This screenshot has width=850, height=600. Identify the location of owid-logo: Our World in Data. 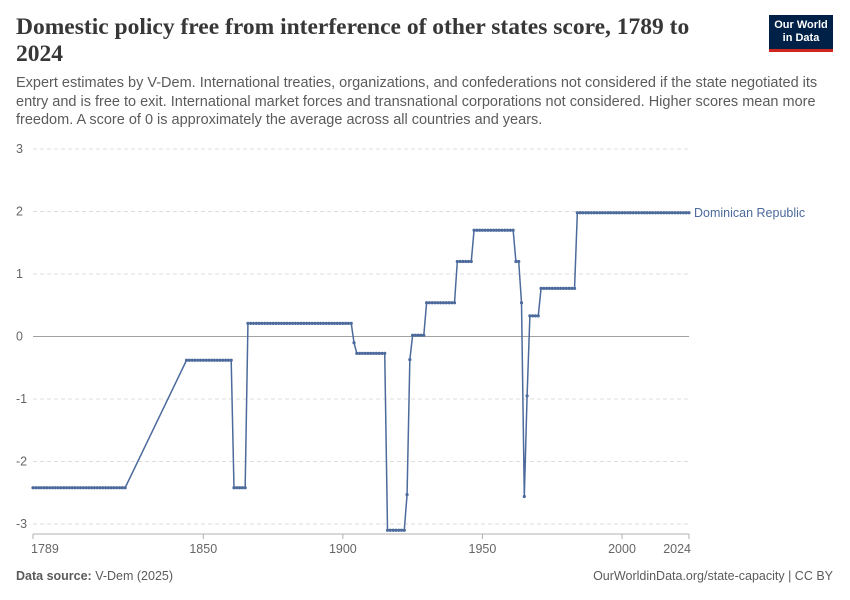
(801, 33).